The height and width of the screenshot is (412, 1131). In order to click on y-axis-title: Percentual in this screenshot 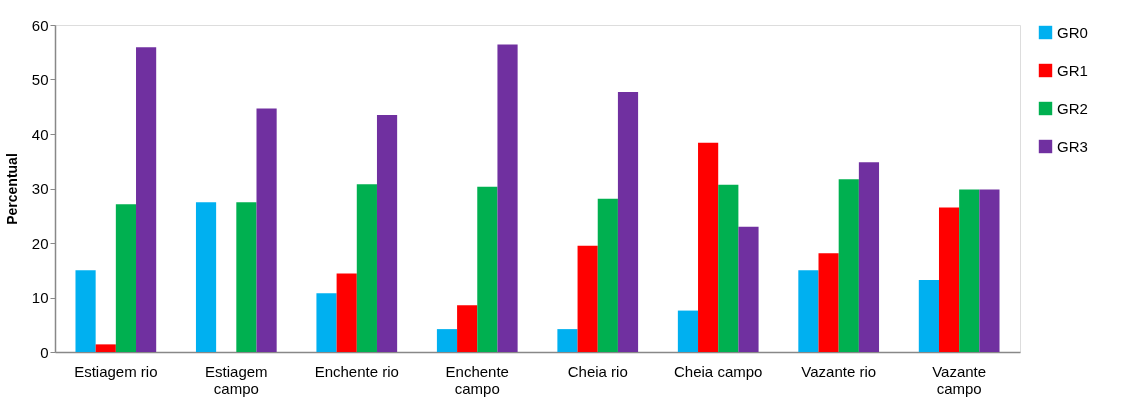, I will do `click(11, 189)`.